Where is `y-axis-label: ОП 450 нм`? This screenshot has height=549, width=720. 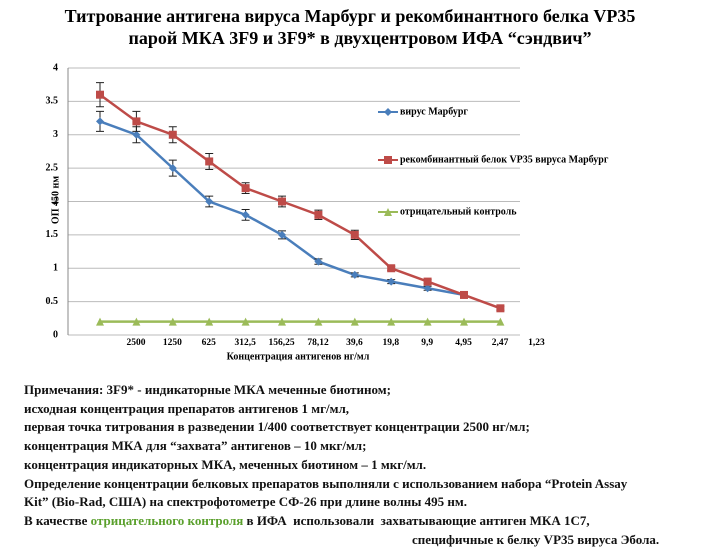
y-axis-label: ОП 450 нм is located at coordinates (55, 200).